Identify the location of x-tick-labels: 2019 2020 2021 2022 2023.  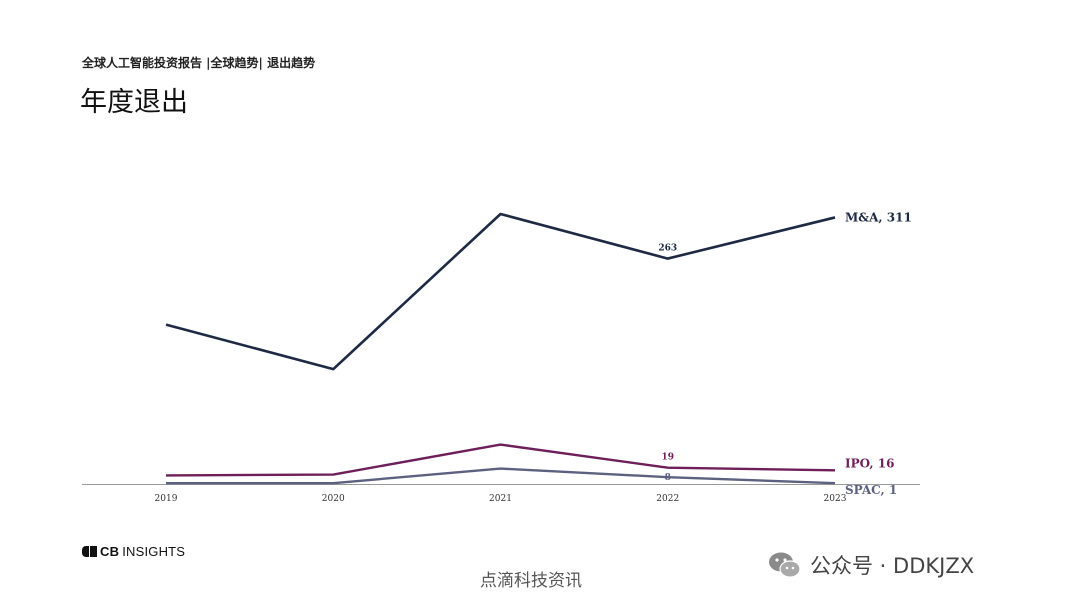
(501, 499).